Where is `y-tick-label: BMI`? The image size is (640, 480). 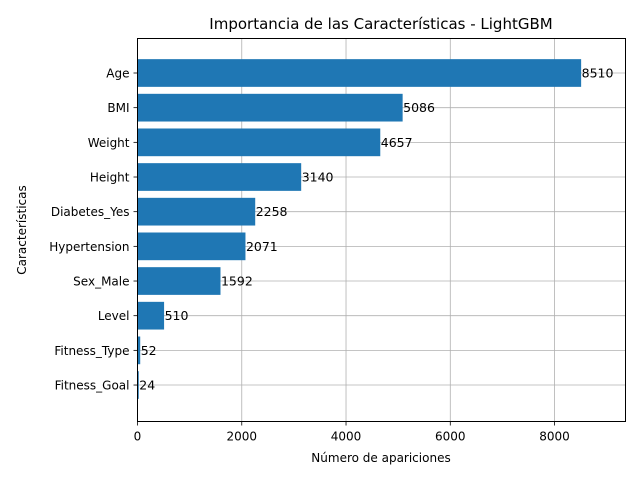 y-tick-label: BMI is located at coordinates (118, 108).